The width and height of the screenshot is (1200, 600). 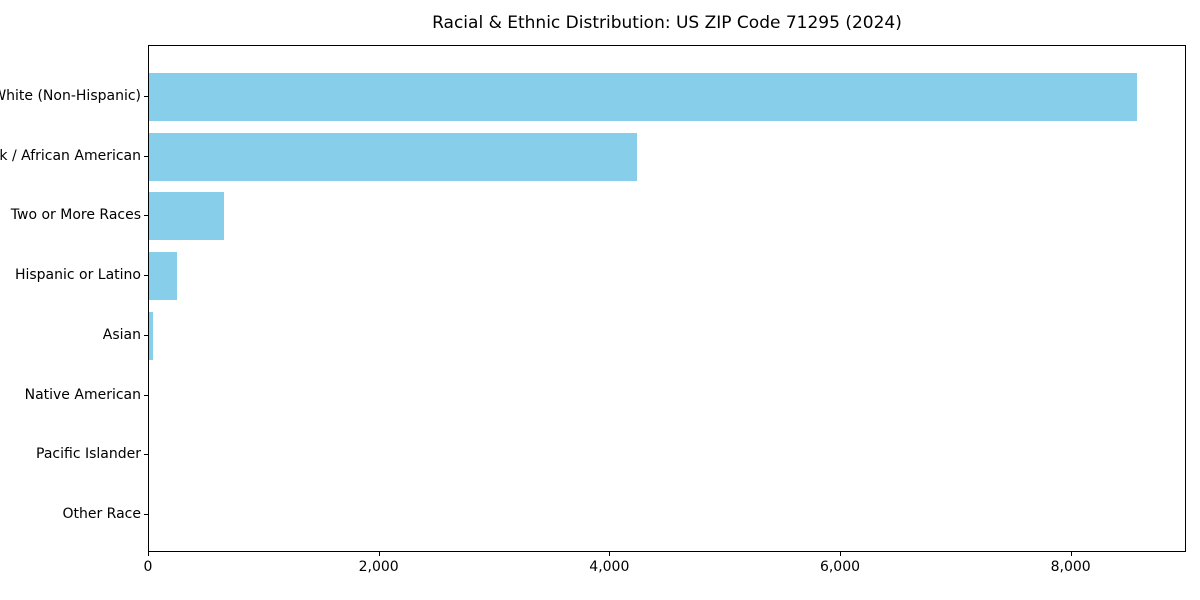 I want to click on y-tick-label: White (Non-Hispanic), so click(x=70, y=96).